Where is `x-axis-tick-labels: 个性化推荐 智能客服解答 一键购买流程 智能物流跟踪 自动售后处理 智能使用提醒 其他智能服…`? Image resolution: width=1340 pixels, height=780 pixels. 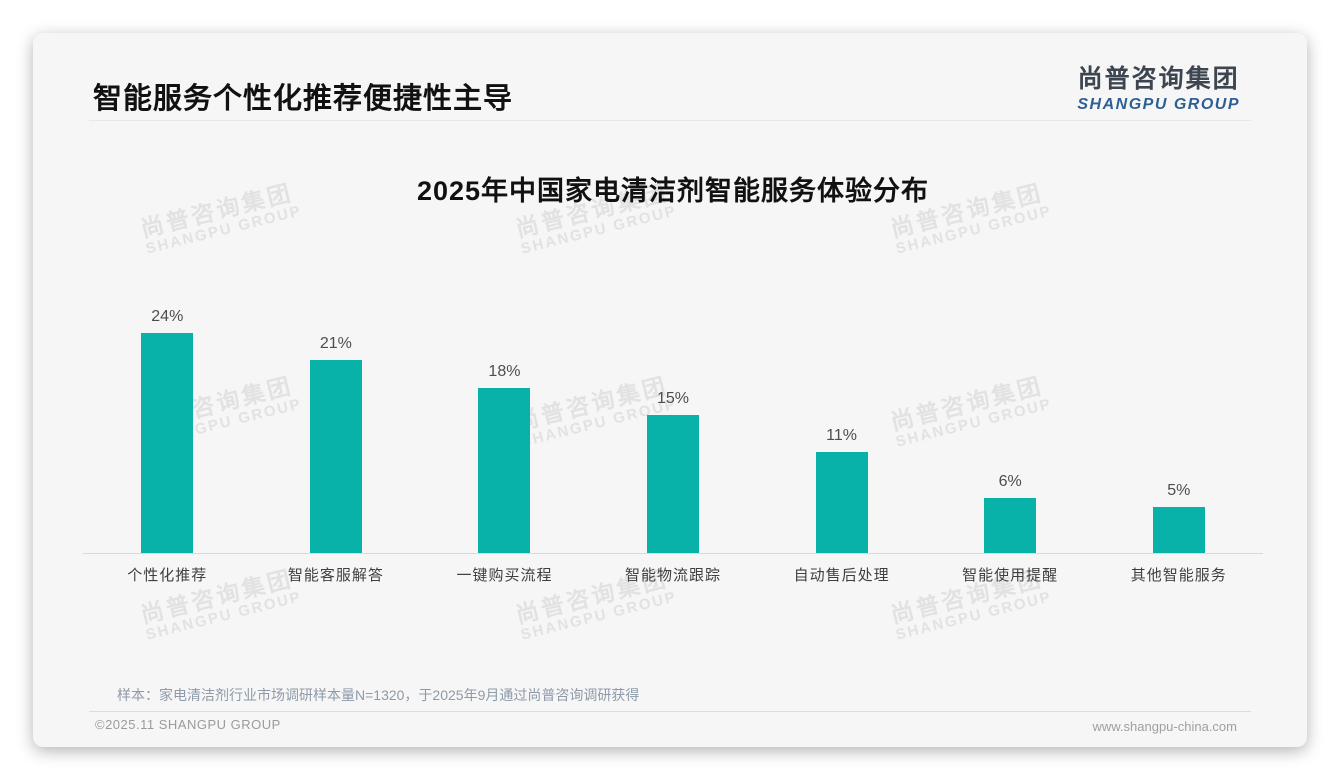
x-axis-tick-labels: 个性化推荐 智能客服解答 一键购买流程 智能物流跟踪 自动售后处理 智能使用提醒 其他智能服… is located at coordinates (673, 574).